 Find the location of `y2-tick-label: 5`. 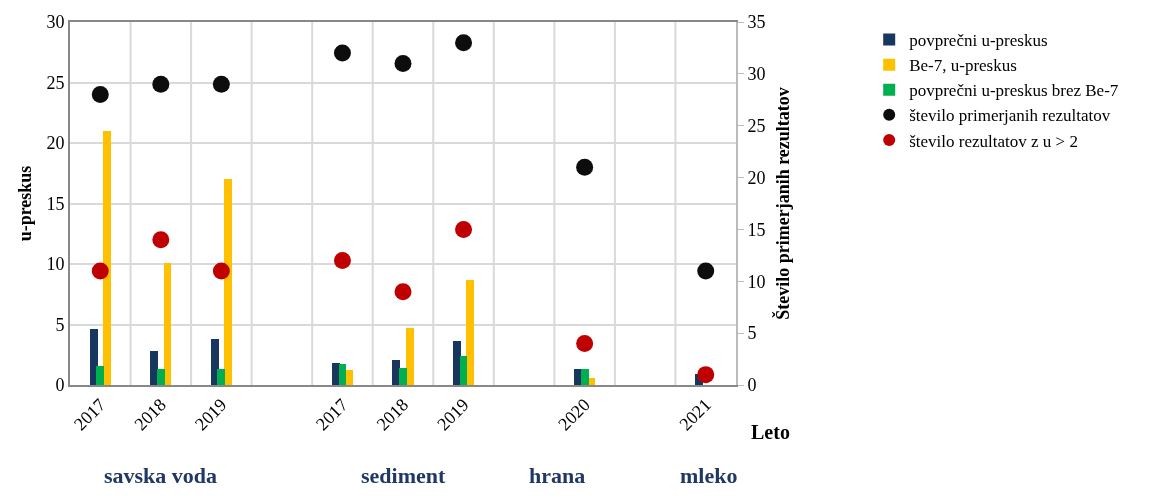

y2-tick-label: 5 is located at coordinates (752, 333).